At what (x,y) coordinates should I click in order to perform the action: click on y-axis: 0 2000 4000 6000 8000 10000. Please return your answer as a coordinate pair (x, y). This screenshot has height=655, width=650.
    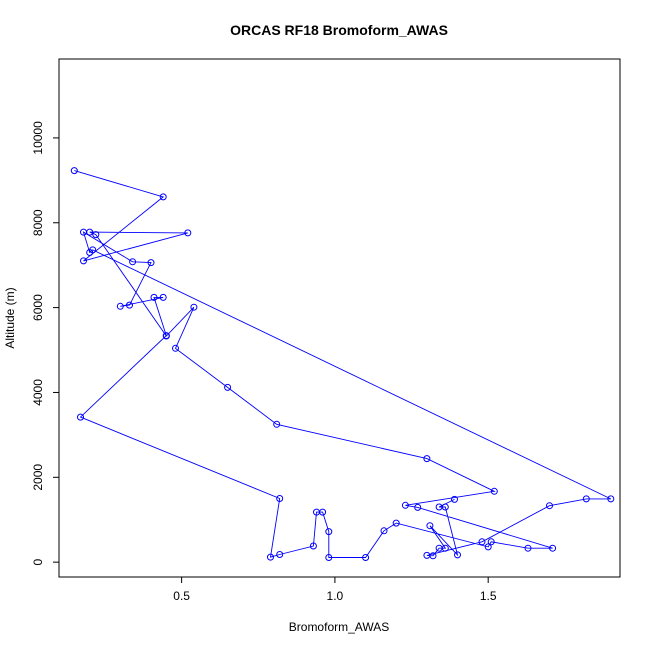
    Looking at the image, I should click on (45, 343).